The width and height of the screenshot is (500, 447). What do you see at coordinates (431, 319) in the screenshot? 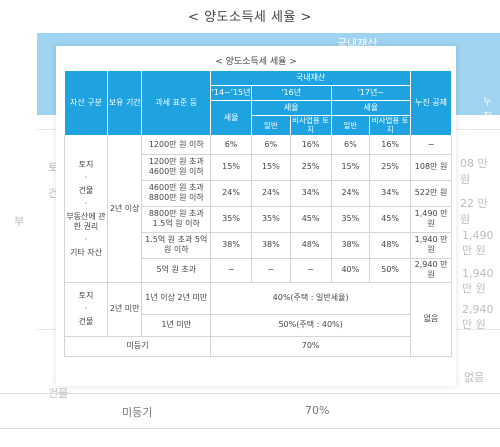
I see `deduction-cell: 없음` at bounding box center [431, 319].